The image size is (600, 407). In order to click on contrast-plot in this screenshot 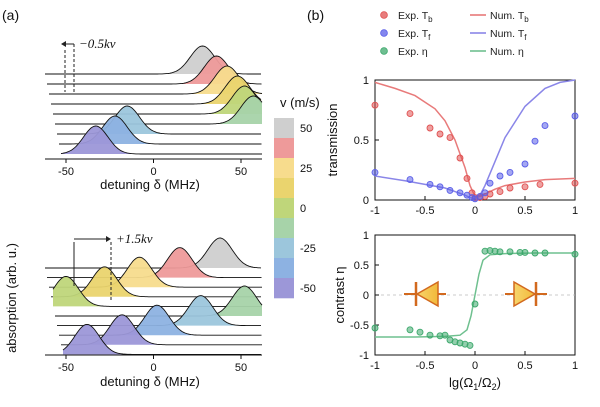, I will do `click(475, 298)`.